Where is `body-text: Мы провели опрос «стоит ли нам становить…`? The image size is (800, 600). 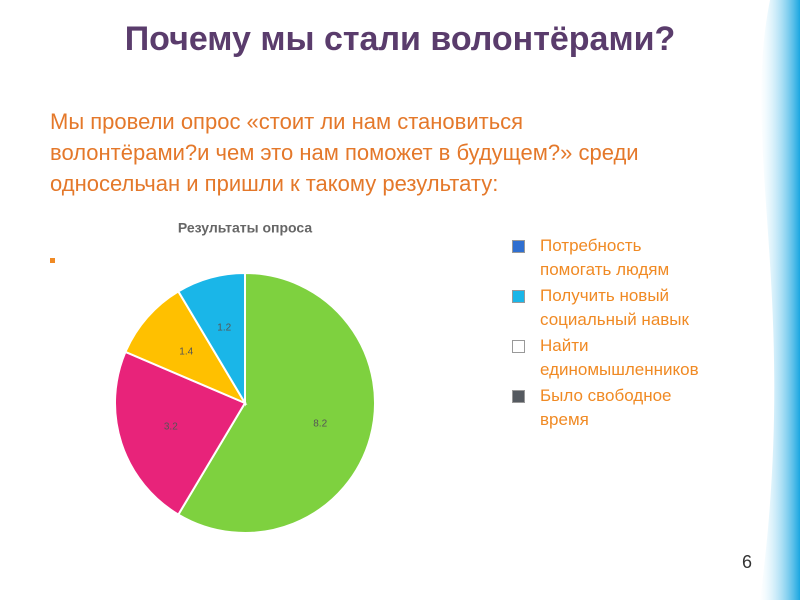 body-text: Мы провели опрос «стоит ли нам становить… is located at coordinates (344, 152).